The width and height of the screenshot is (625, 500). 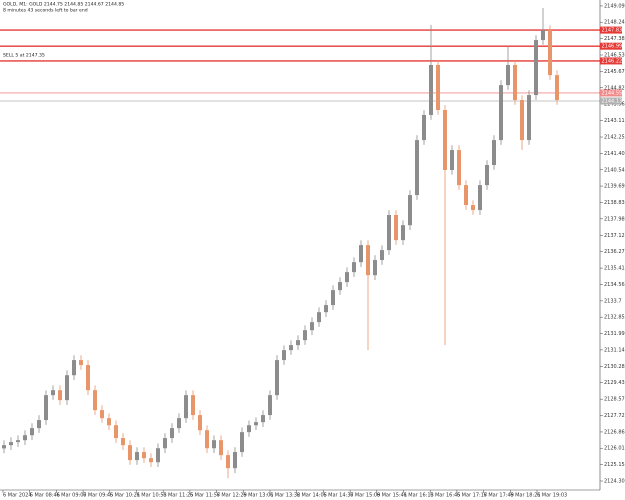 What do you see at coordinates (71, 496) in the screenshot?
I see `x-tick-label: 6 Mar 09:07` at bounding box center [71, 496].